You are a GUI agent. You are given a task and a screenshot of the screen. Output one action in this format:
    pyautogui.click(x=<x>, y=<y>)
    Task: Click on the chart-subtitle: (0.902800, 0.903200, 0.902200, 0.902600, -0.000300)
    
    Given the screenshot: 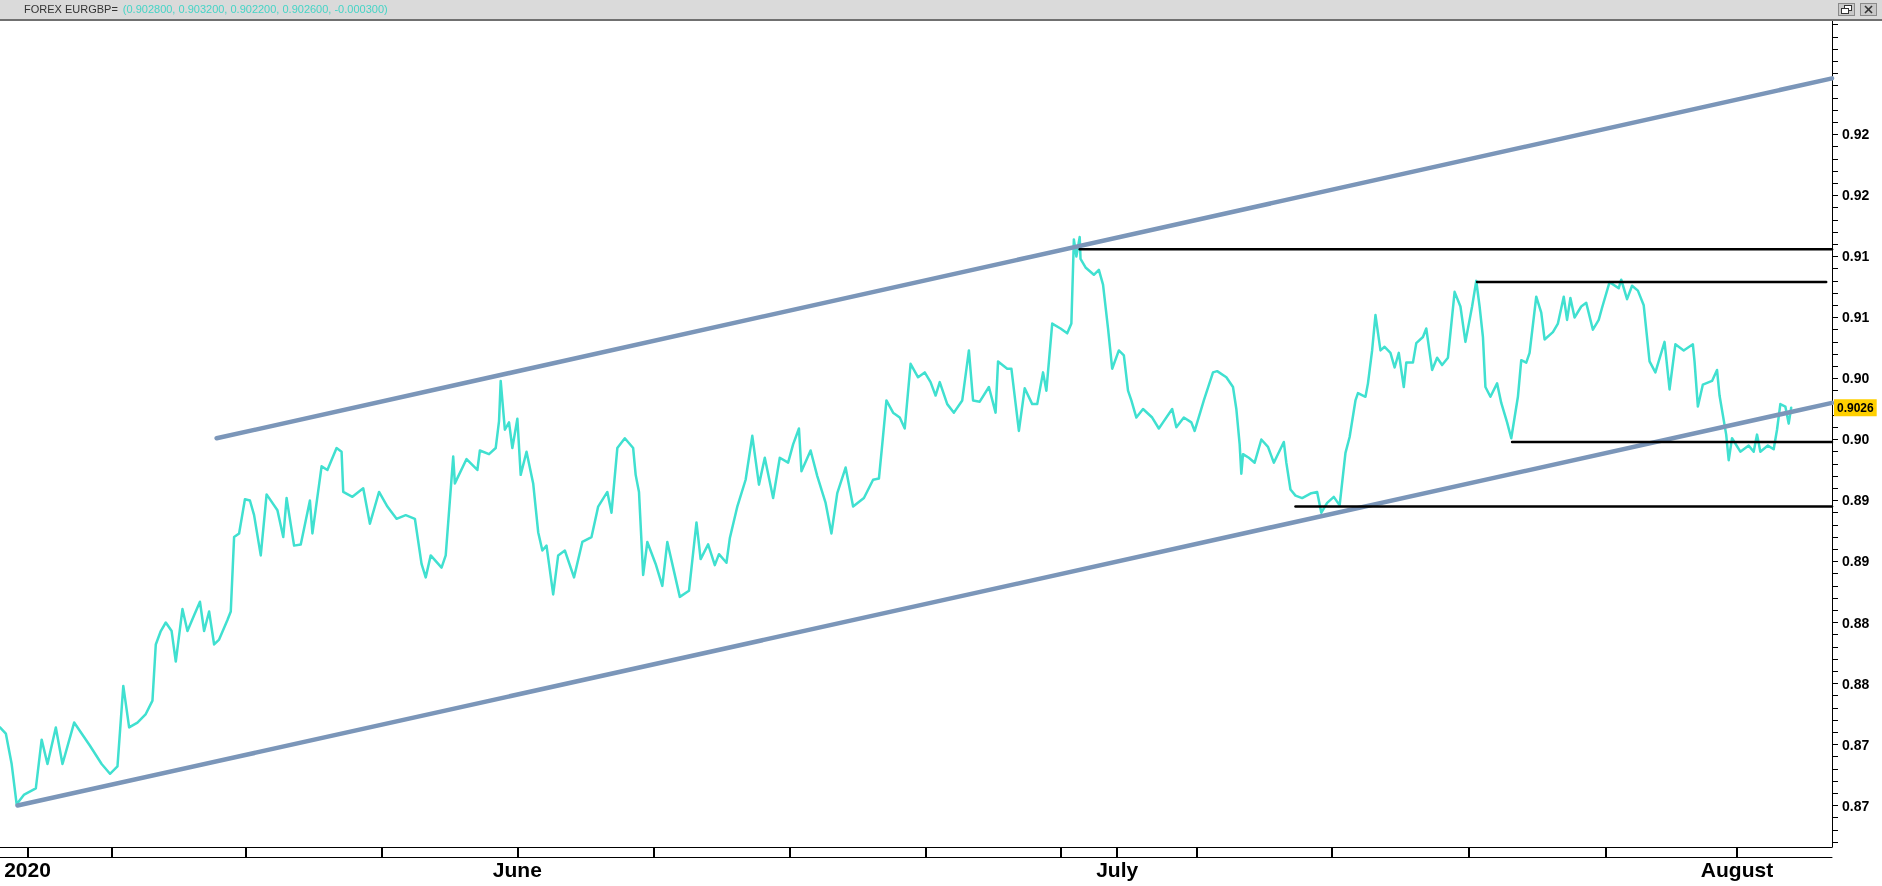 What is the action you would take?
    pyautogui.click(x=255, y=9)
    